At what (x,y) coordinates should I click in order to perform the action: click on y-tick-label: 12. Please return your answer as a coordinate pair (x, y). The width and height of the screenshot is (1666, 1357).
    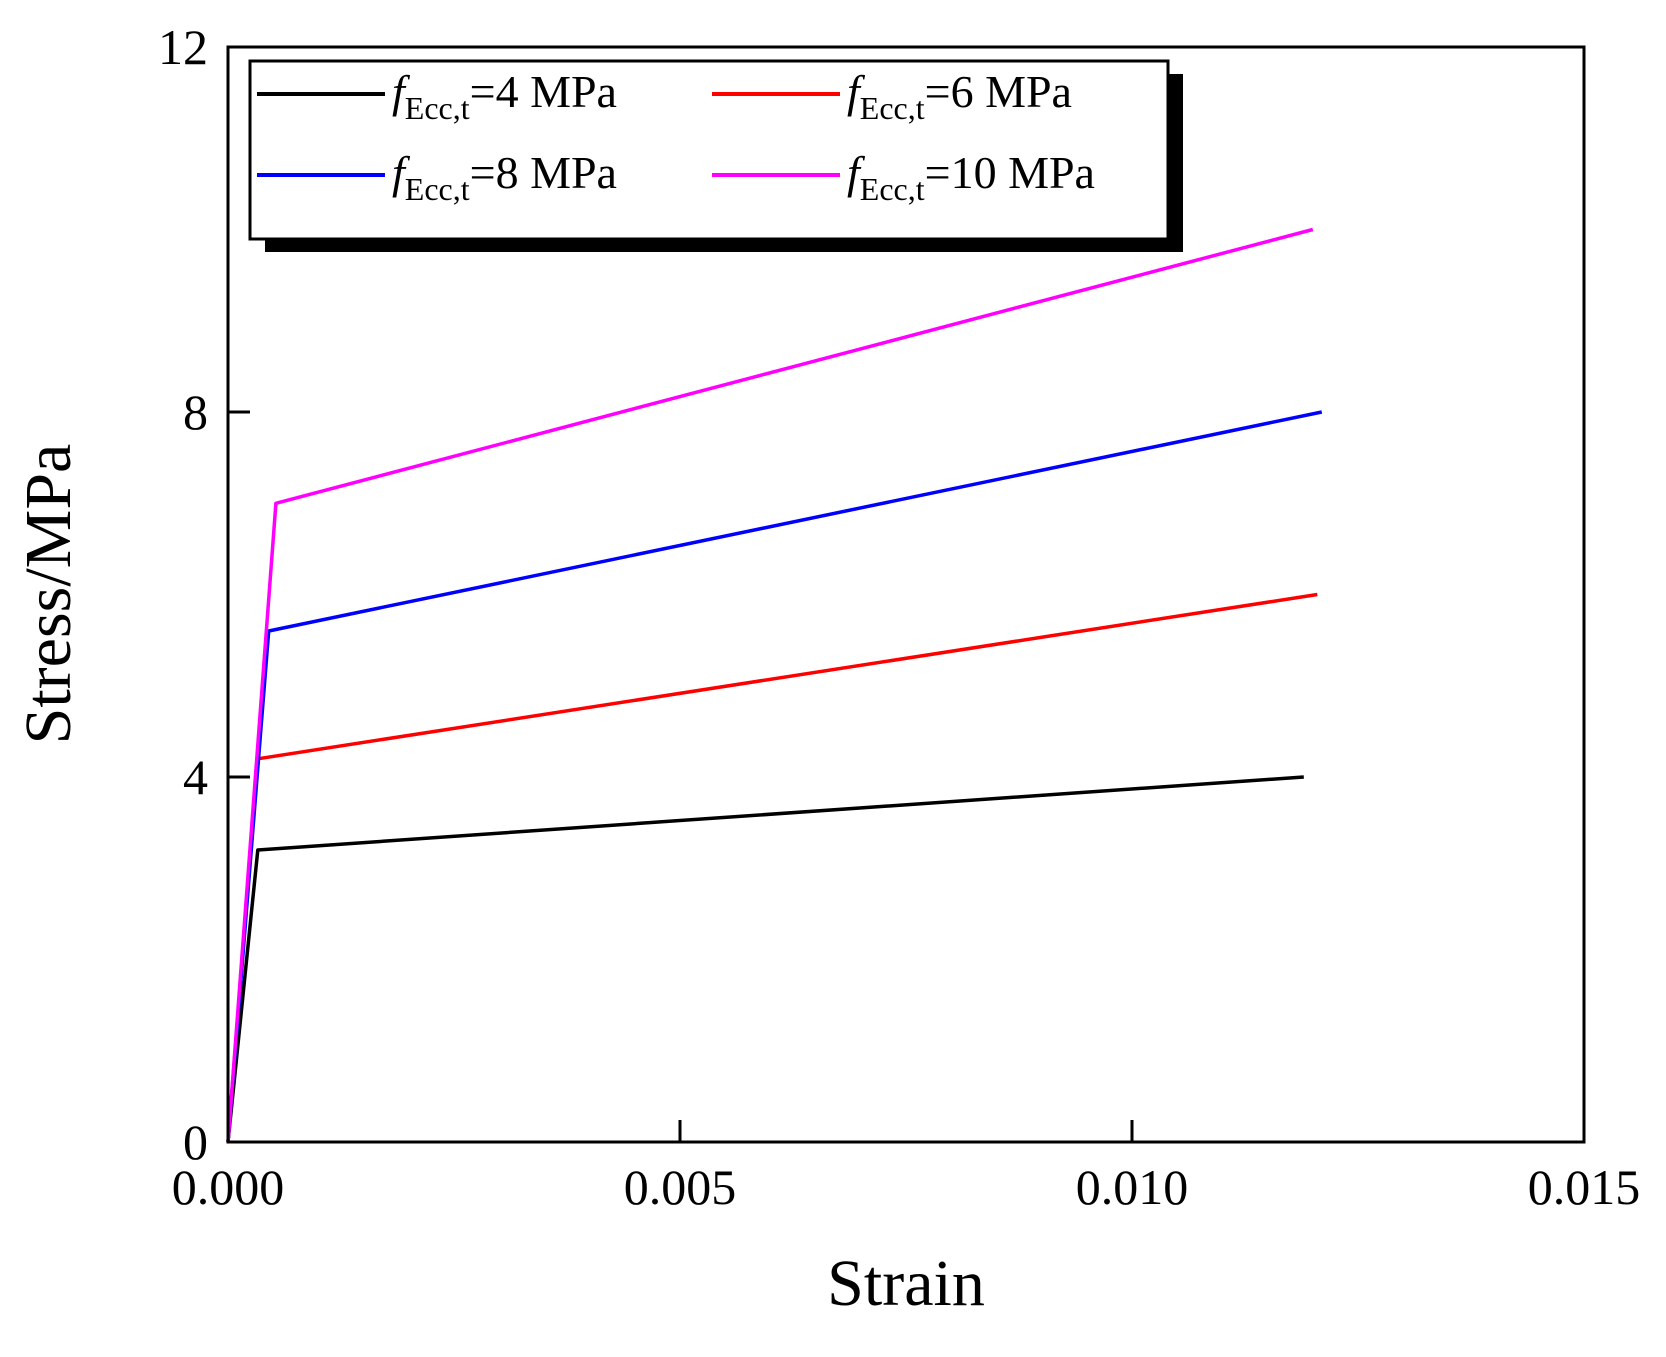
    Looking at the image, I should click on (183, 47).